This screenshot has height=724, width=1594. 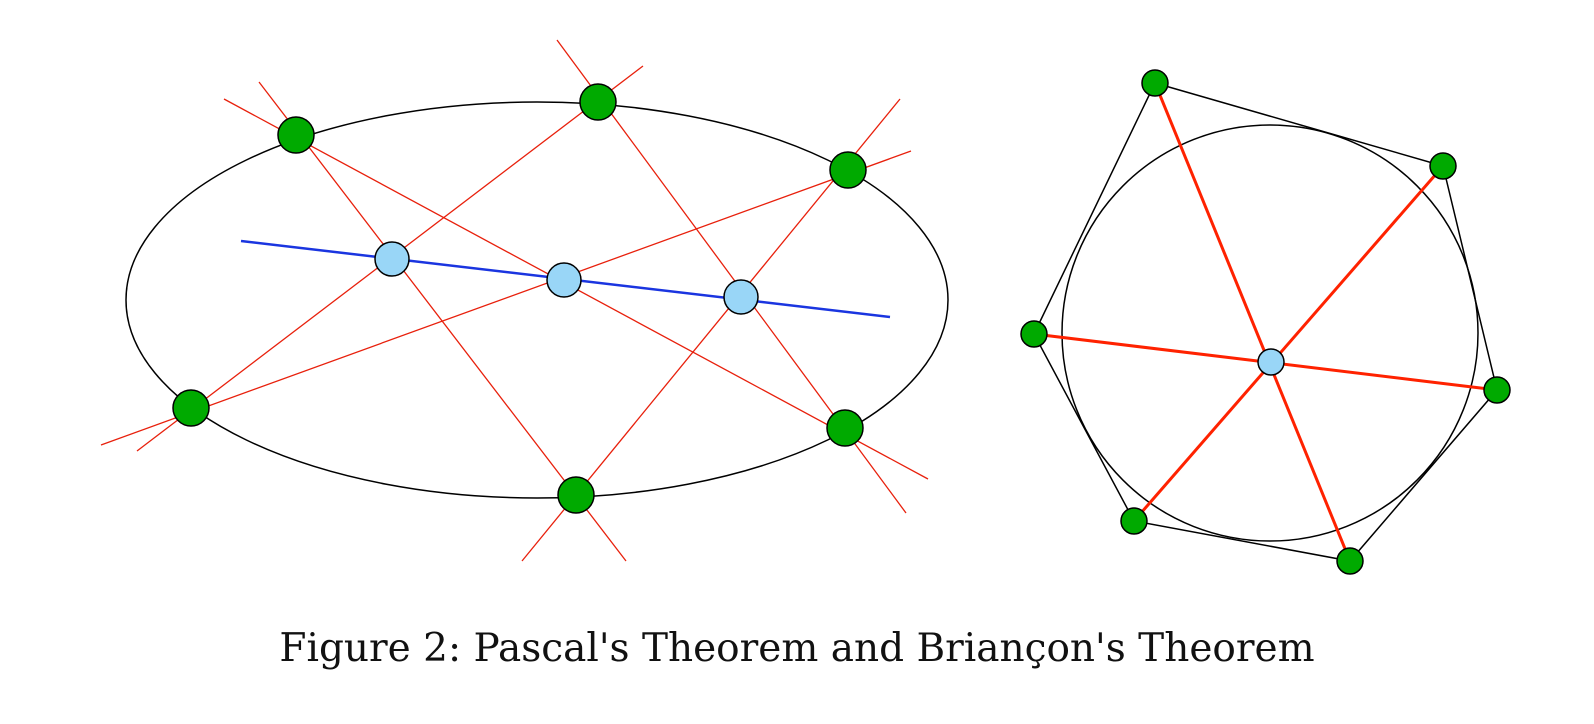 I want to click on pascal-intersections, so click(x=566, y=278).